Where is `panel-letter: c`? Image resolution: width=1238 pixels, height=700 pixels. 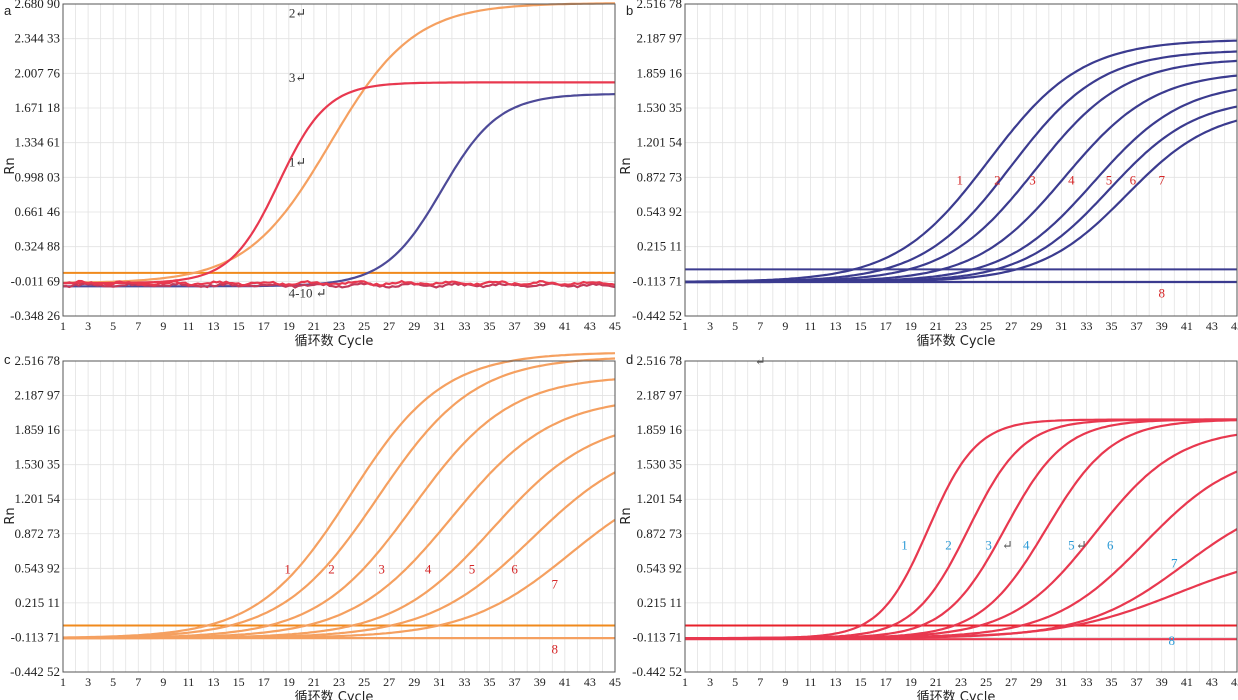 panel-letter: c is located at coordinates (7, 359).